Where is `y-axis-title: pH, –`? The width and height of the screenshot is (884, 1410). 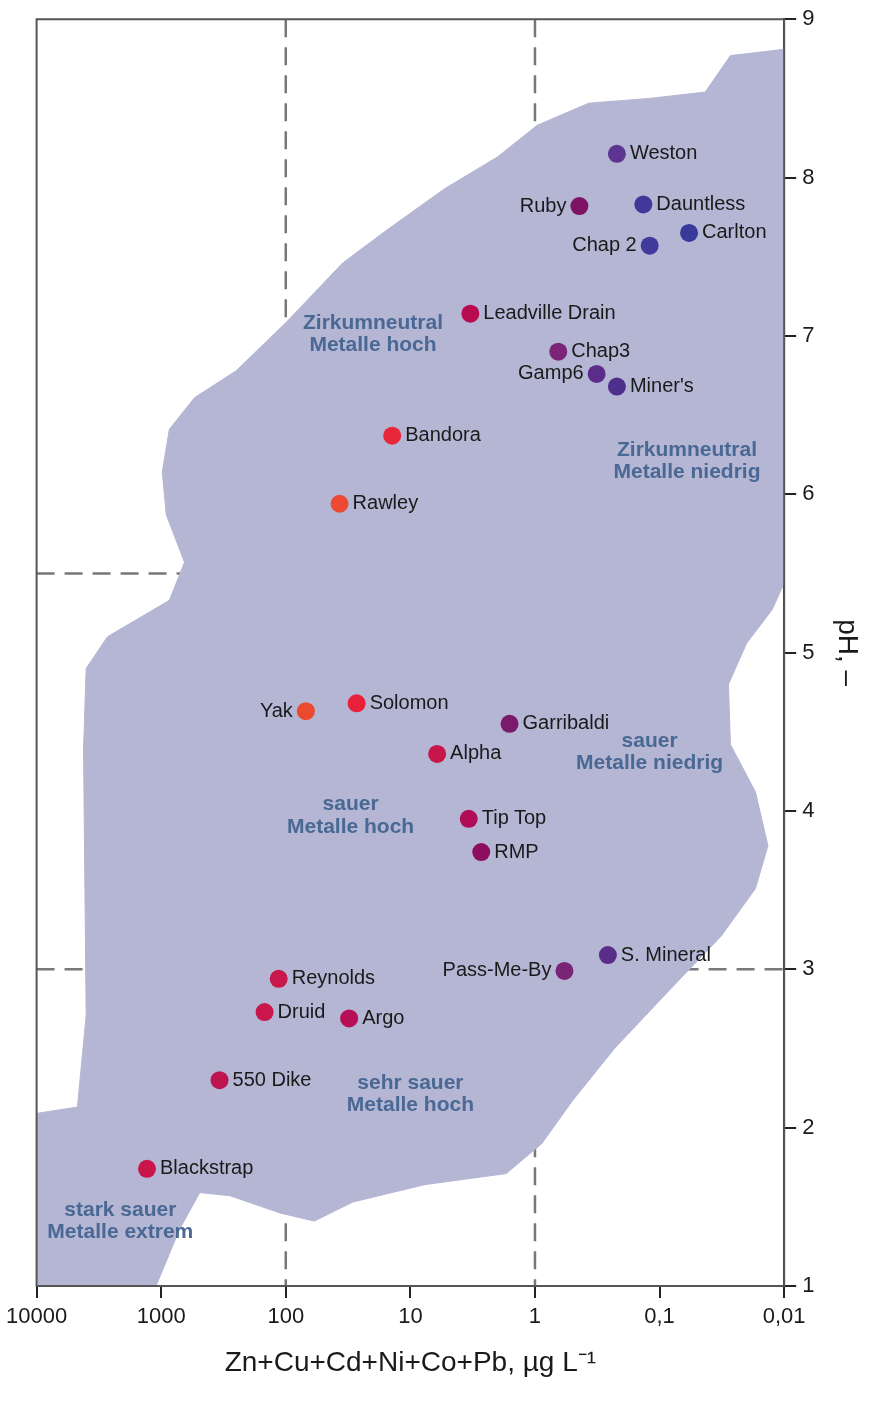
y-axis-title: pH, – is located at coordinates (849, 653).